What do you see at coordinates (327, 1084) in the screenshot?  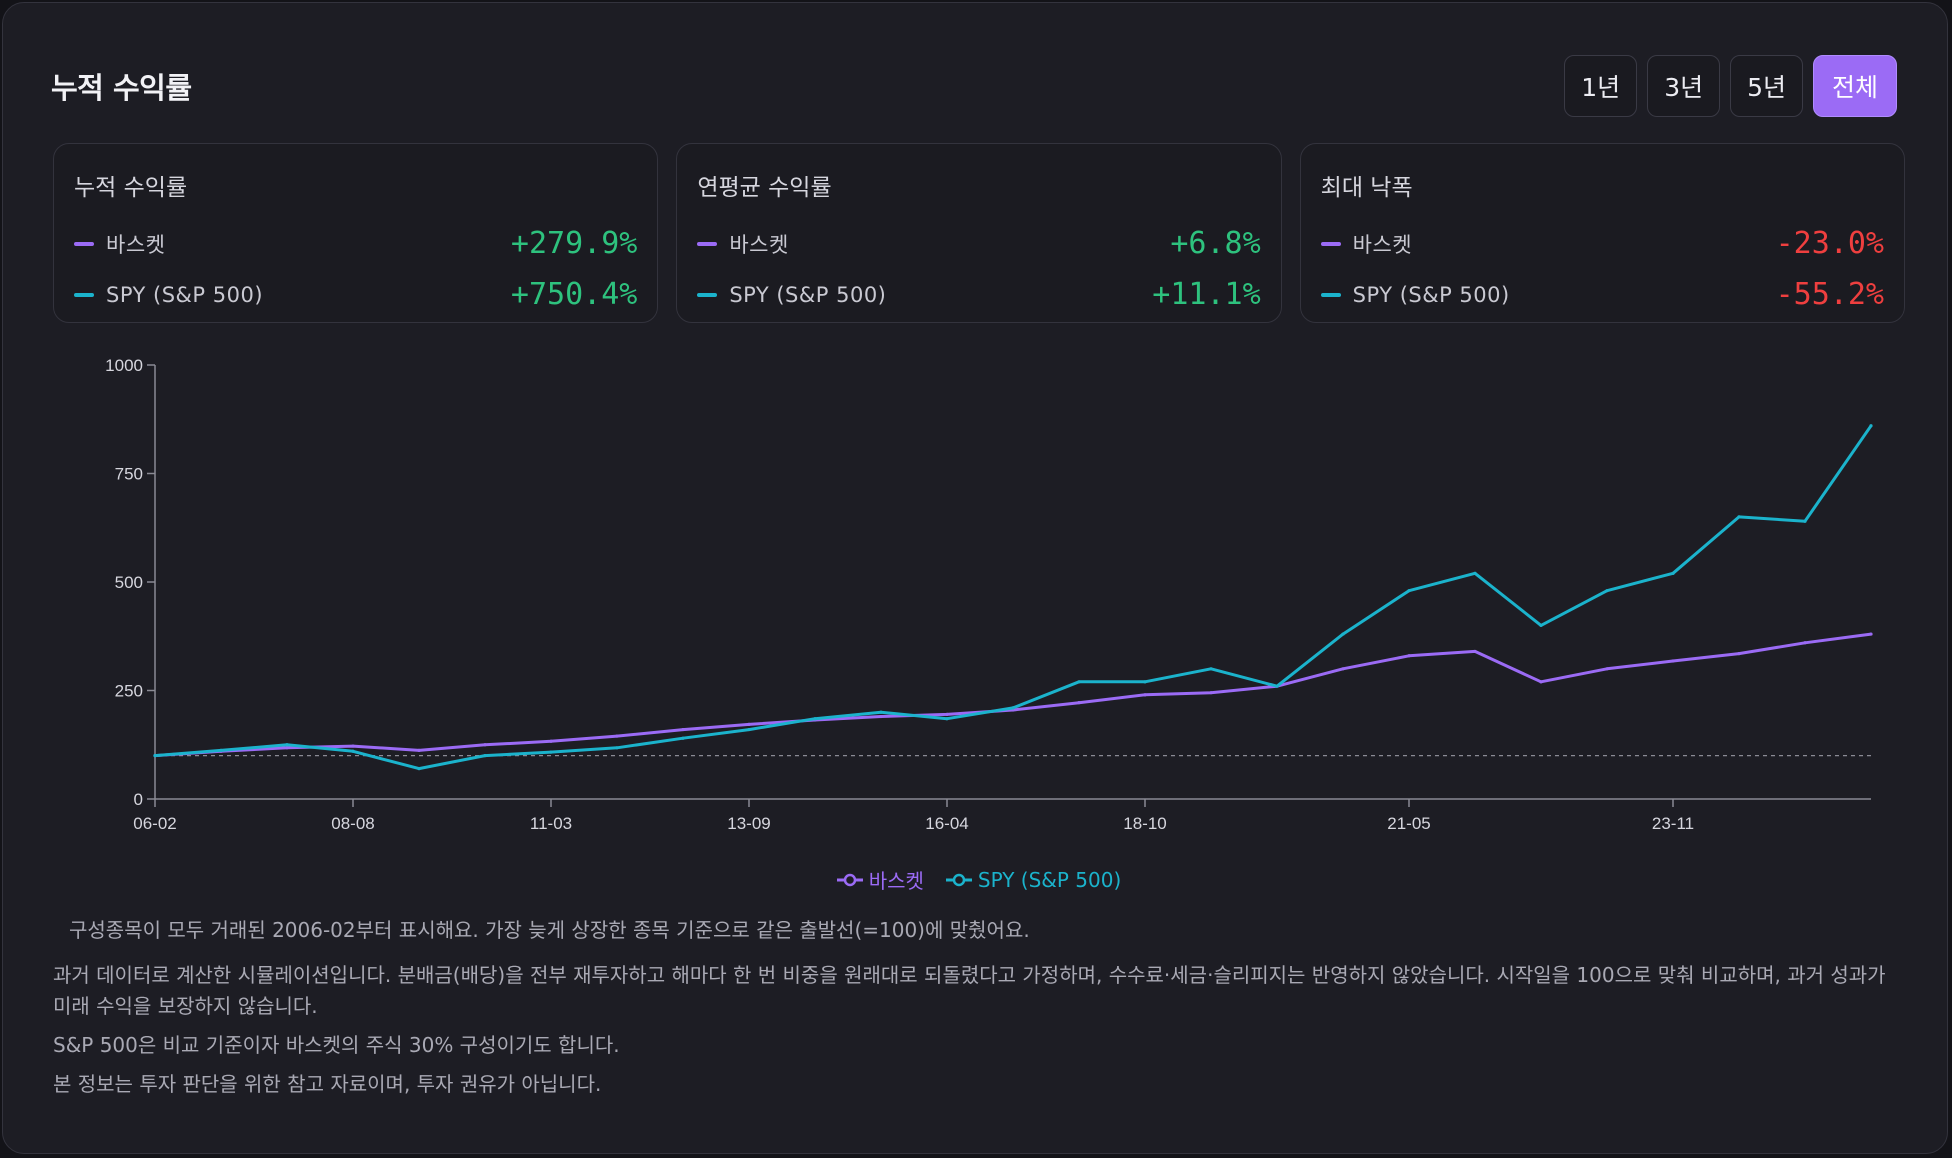 I see `disclaimer-not-advice: 본 정보는 투자 판단을 위한 참고 자료이며, 투자 권유가 아닙니다.` at bounding box center [327, 1084].